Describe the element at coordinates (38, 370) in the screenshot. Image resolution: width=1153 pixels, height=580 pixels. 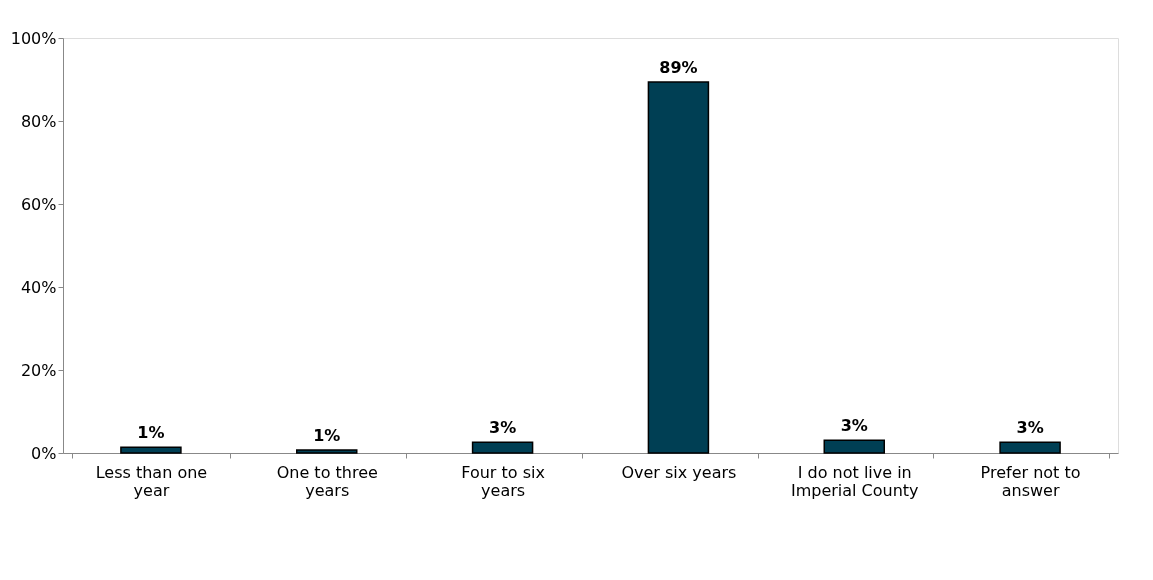
I see `y-tick-label: 20%` at that location.